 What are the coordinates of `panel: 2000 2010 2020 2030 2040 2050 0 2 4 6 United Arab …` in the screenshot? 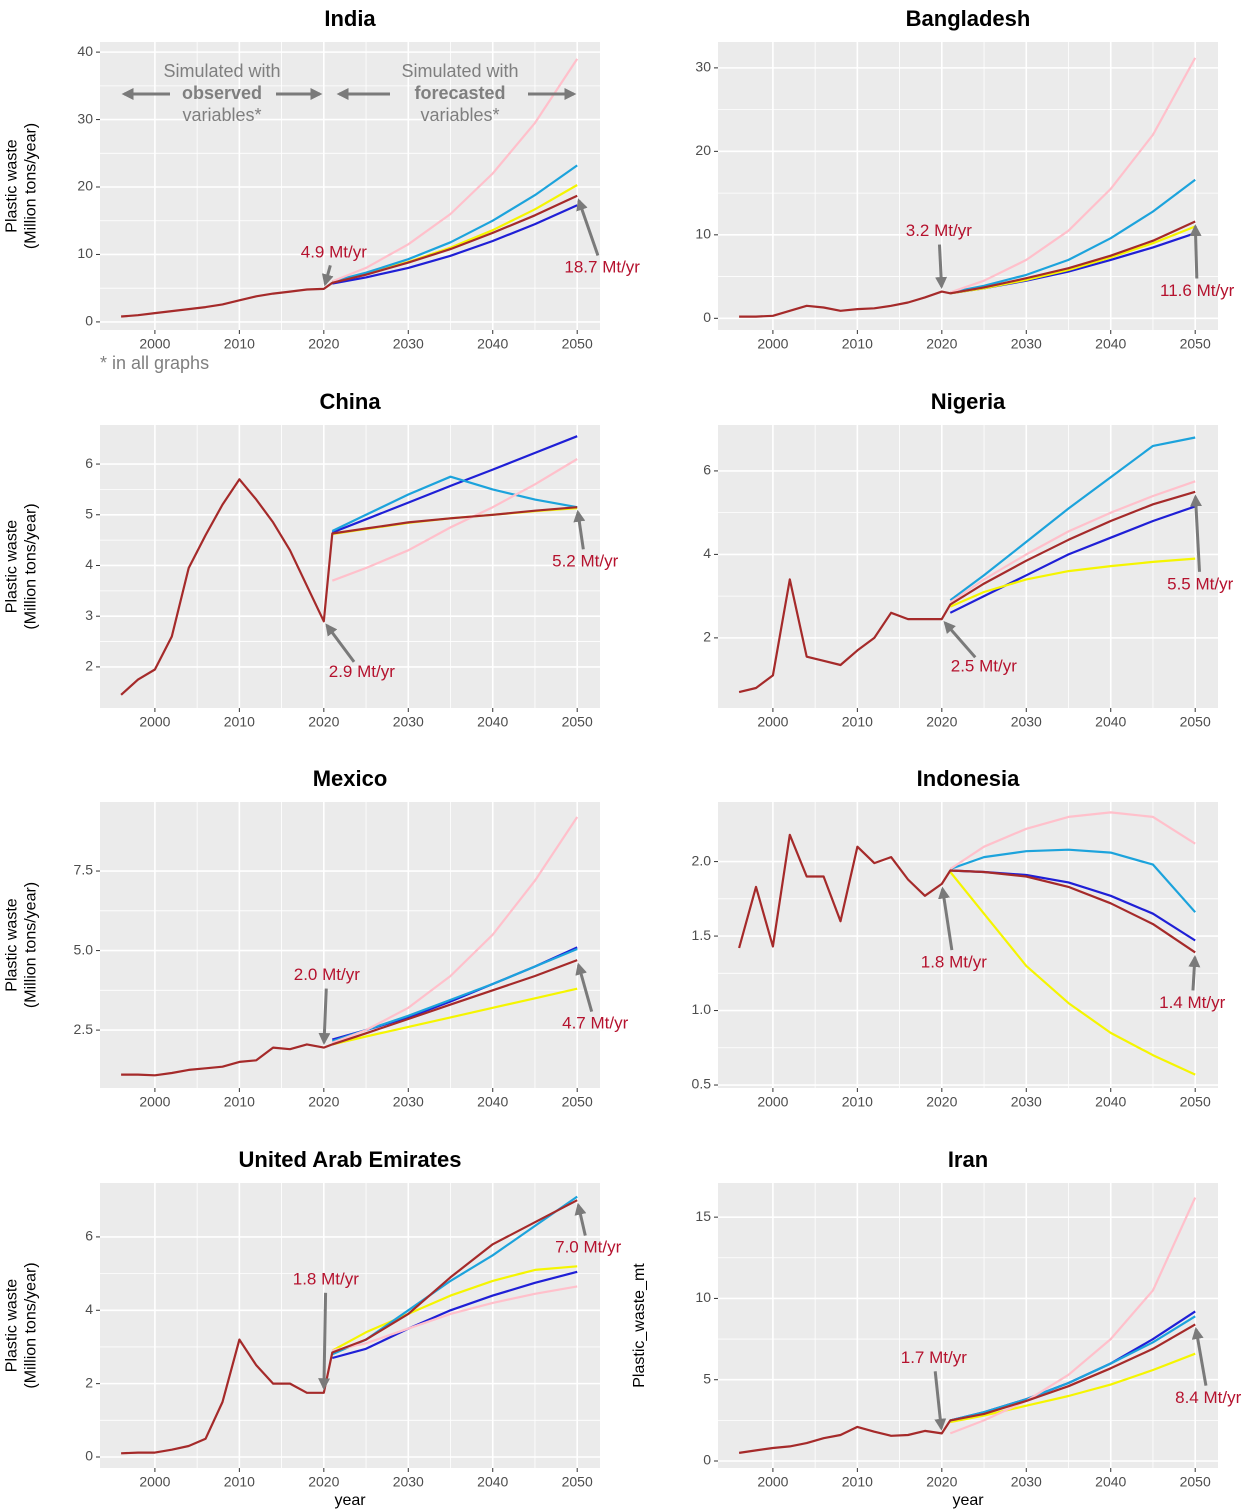 It's located at (313, 1328).